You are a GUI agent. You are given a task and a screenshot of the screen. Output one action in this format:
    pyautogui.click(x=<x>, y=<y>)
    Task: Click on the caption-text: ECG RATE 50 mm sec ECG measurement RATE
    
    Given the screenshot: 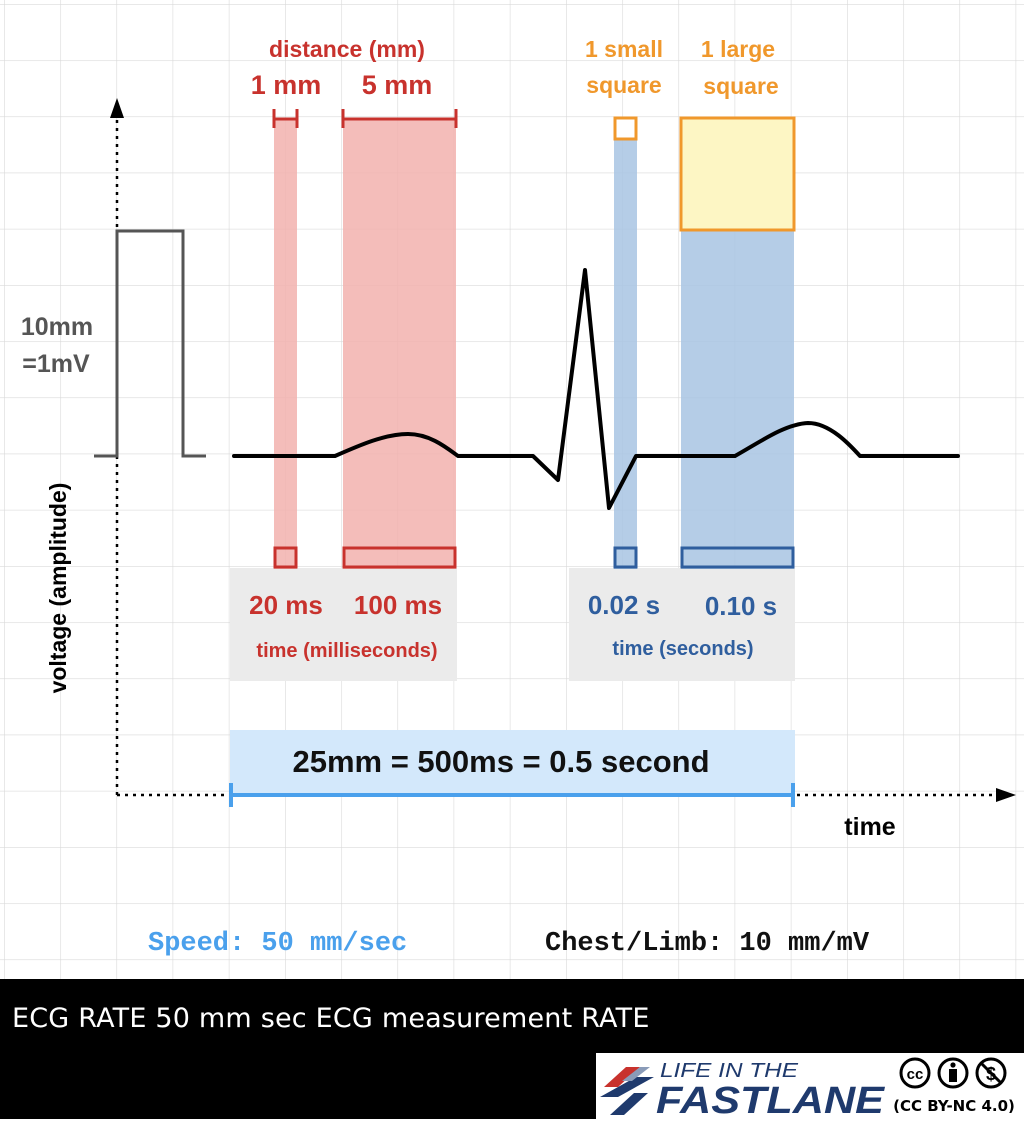 What is the action you would take?
    pyautogui.click(x=331, y=1018)
    